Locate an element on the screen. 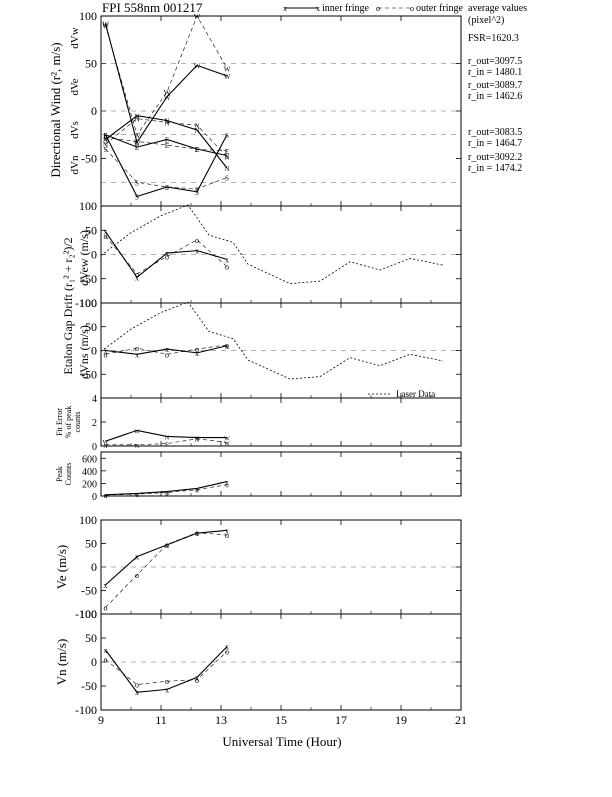 The height and width of the screenshot is (797, 612). avg-values-heading: average values is located at coordinates (497, 8).